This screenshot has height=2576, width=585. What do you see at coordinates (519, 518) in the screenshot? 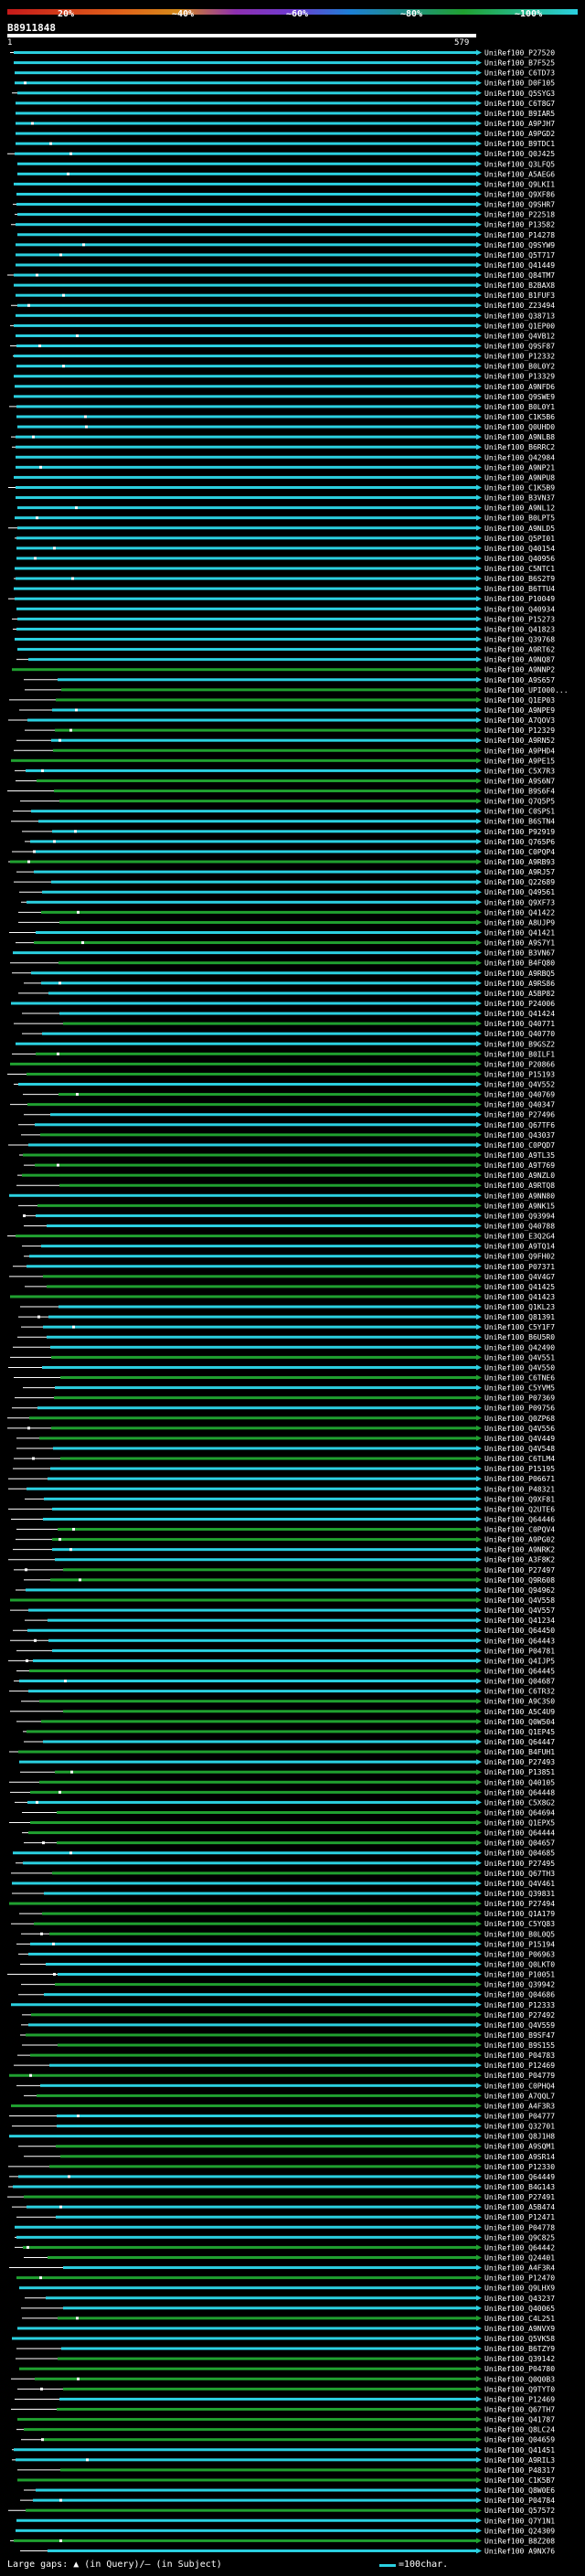
I see `hit-id-label: UniRef100_B0LPT5` at bounding box center [519, 518].